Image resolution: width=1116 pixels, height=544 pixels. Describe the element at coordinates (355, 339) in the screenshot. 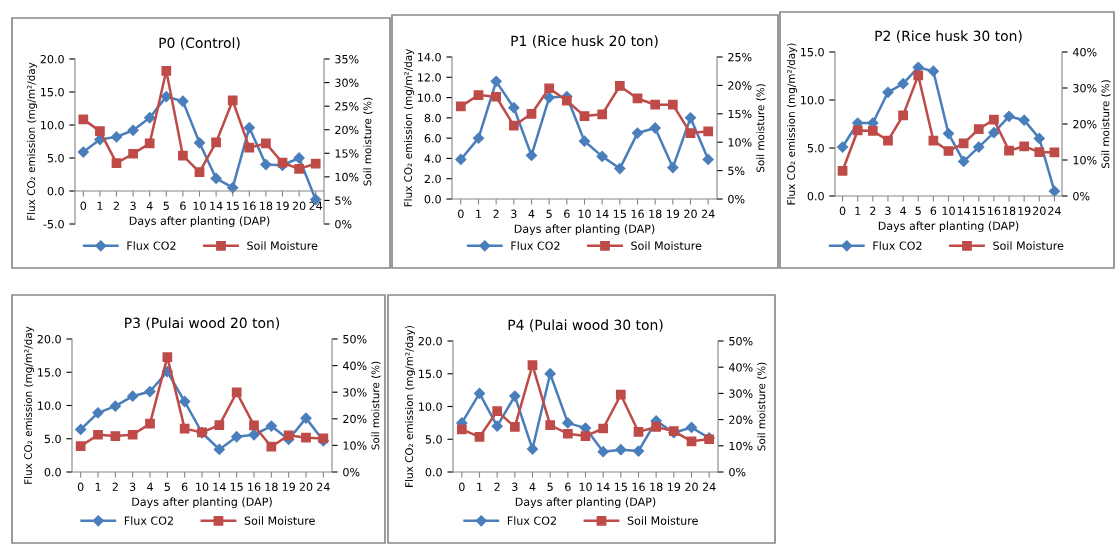

I see `y2-tick-label: 50%` at that location.